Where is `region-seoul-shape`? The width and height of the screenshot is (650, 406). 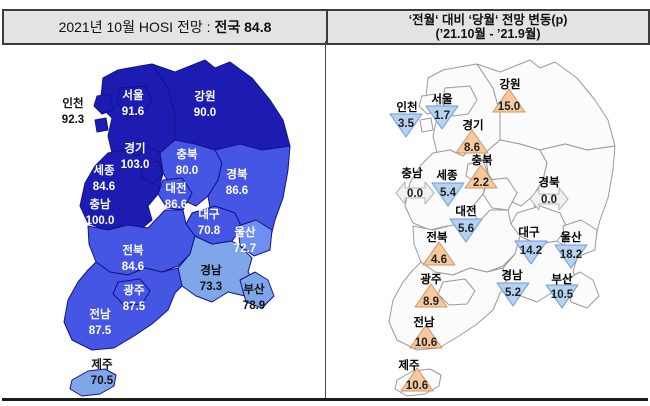 region-seoul-shape is located at coordinates (134, 101).